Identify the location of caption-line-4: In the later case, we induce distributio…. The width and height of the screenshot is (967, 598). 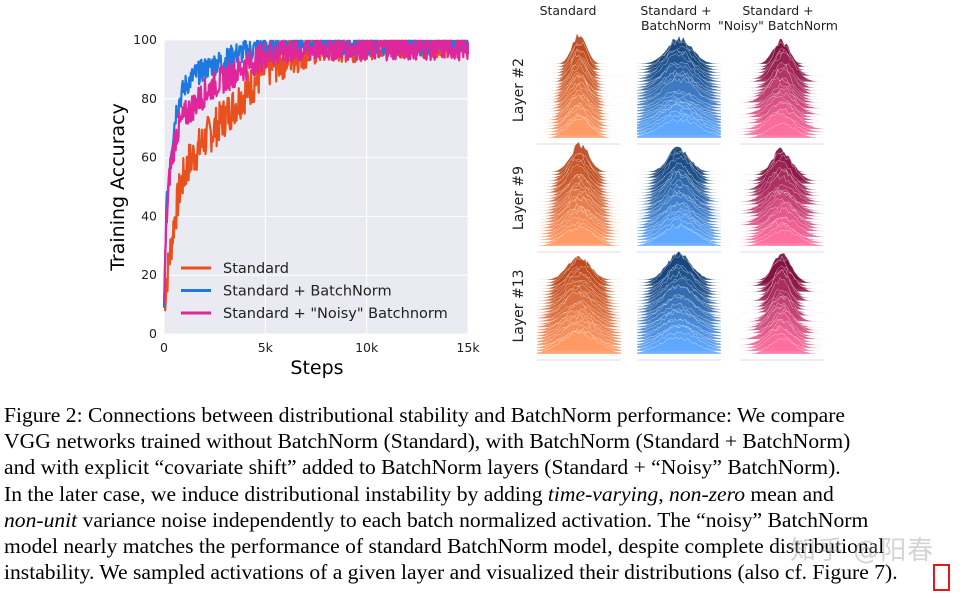
(419, 493).